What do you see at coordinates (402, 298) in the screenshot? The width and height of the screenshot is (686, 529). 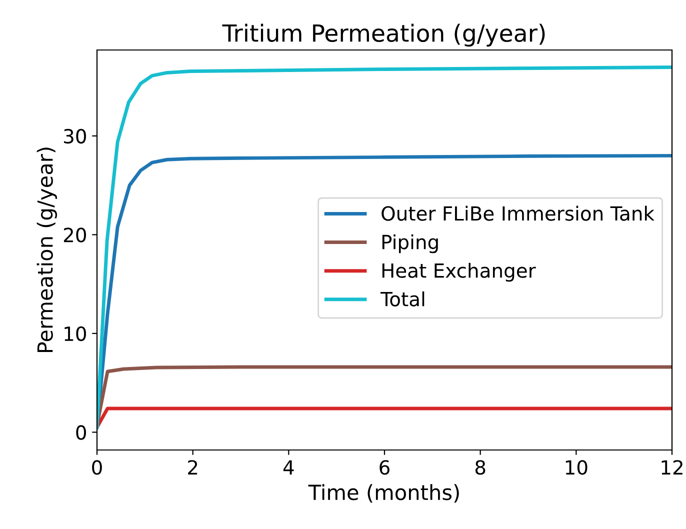 I see `legend-label: Total` at bounding box center [402, 298].